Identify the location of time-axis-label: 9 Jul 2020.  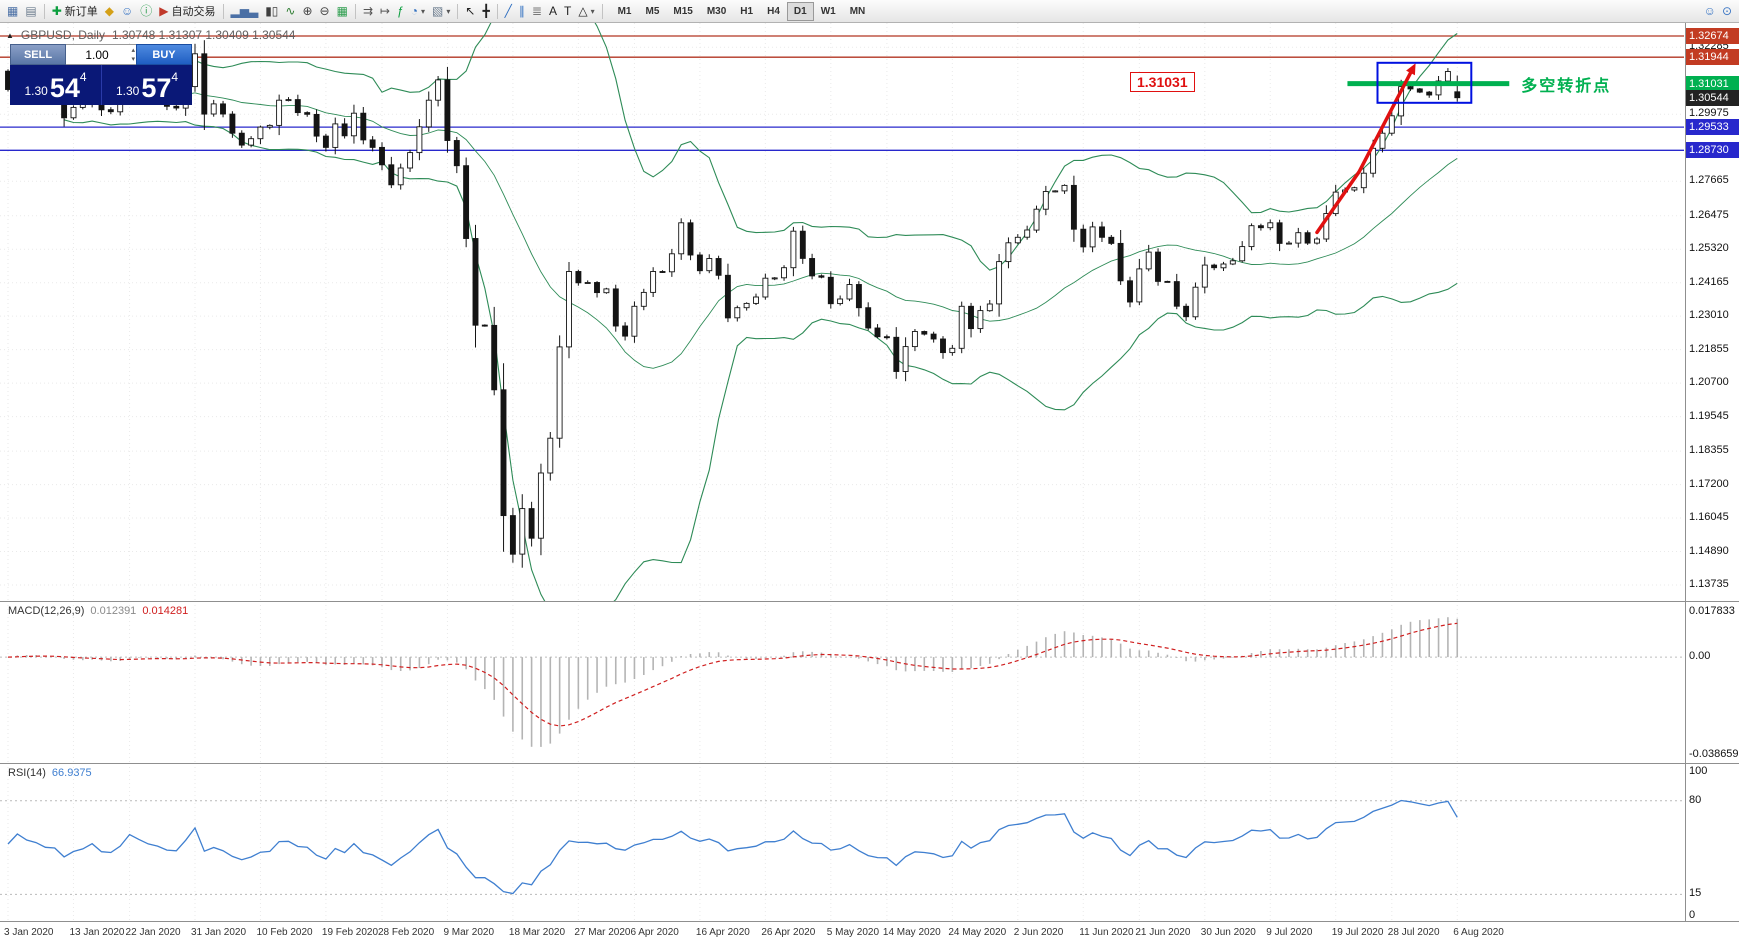
(1289, 932).